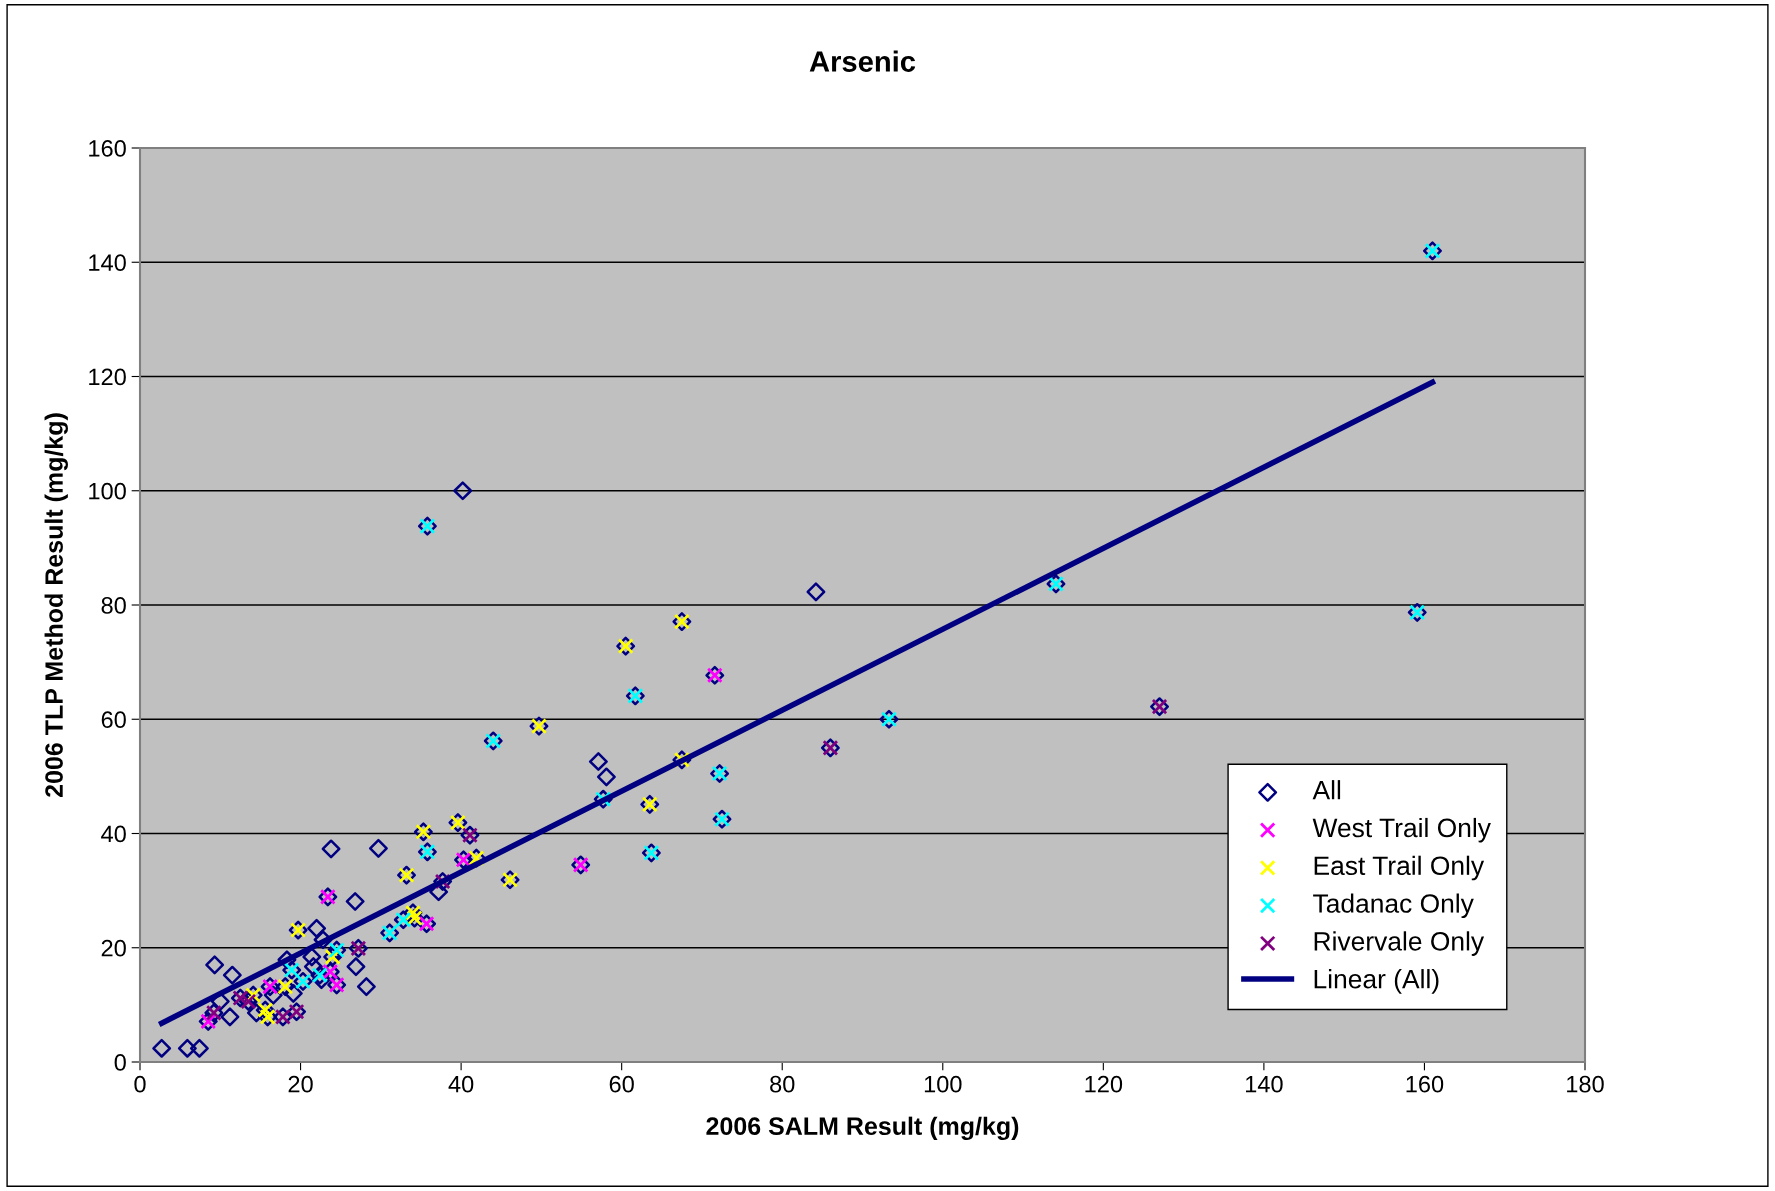 The height and width of the screenshot is (1191, 1775). What do you see at coordinates (782, 1084) in the screenshot?
I see `x-tick-label: 80` at bounding box center [782, 1084].